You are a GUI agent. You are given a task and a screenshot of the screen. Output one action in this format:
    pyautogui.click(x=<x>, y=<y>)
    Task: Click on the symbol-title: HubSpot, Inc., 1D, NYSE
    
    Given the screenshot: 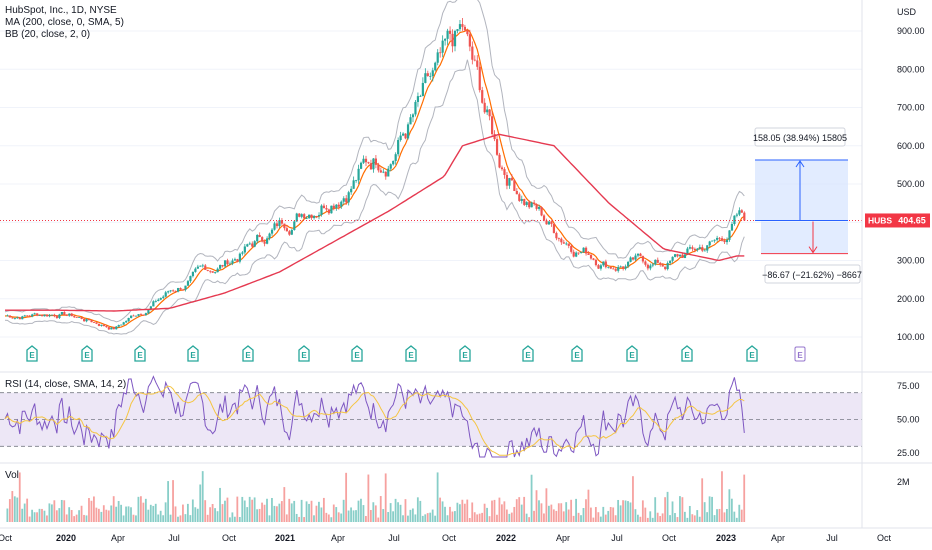 What is the action you would take?
    pyautogui.click(x=61, y=10)
    